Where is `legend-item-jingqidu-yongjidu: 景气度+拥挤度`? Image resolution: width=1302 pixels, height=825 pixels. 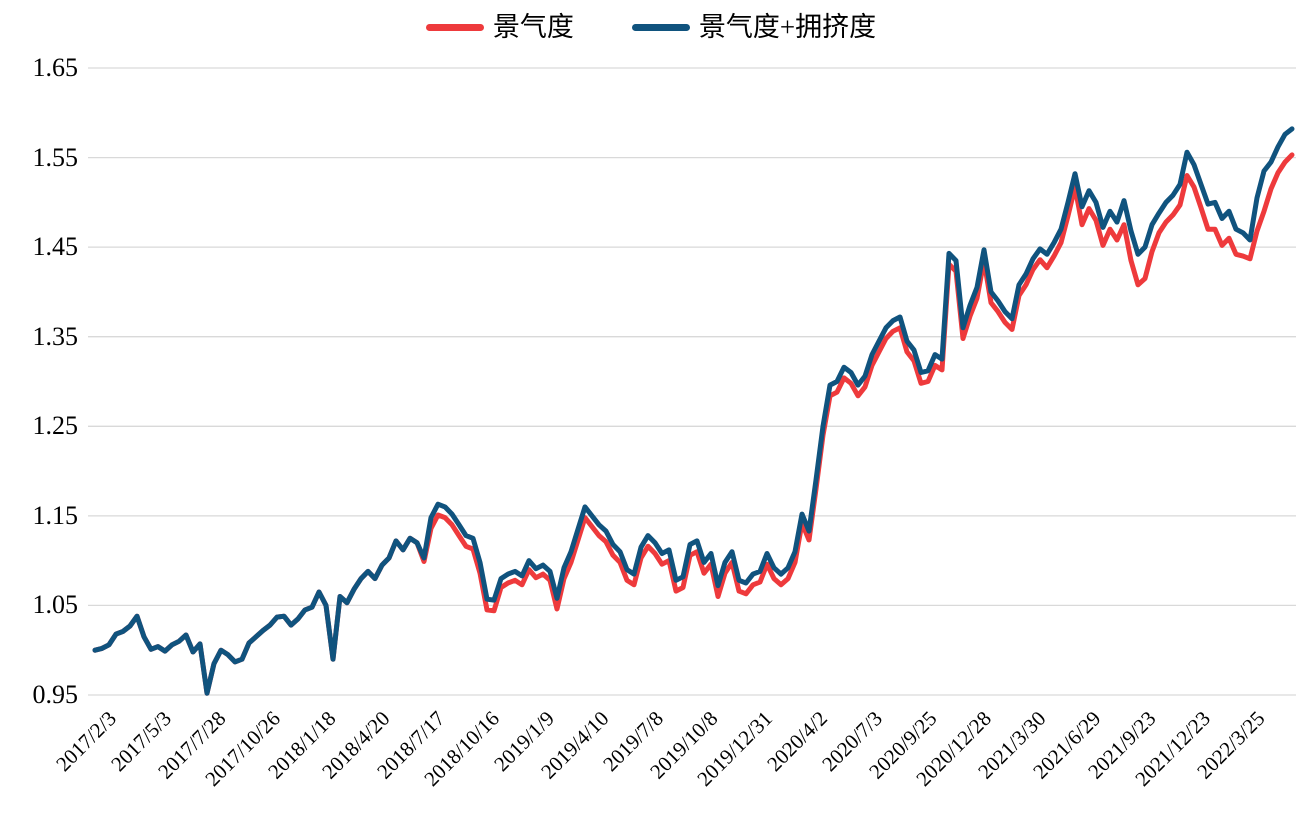
legend-item-jingqidu-yongjidu: 景气度+拥挤度 is located at coordinates (754, 27).